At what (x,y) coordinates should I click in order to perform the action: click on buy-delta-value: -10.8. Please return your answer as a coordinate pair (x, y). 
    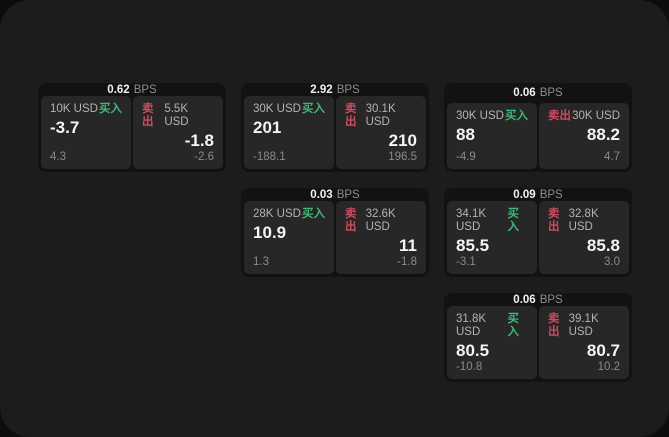
    Looking at the image, I should click on (469, 367).